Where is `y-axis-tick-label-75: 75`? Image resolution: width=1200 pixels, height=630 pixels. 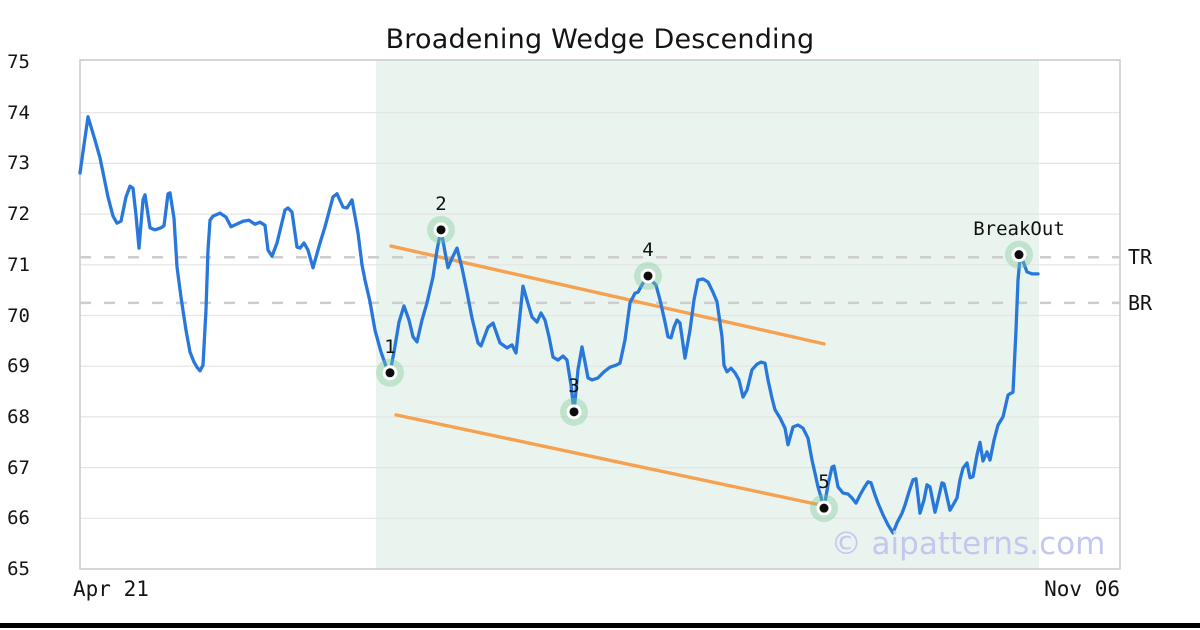 y-axis-tick-label-75: 75 is located at coordinates (18, 62).